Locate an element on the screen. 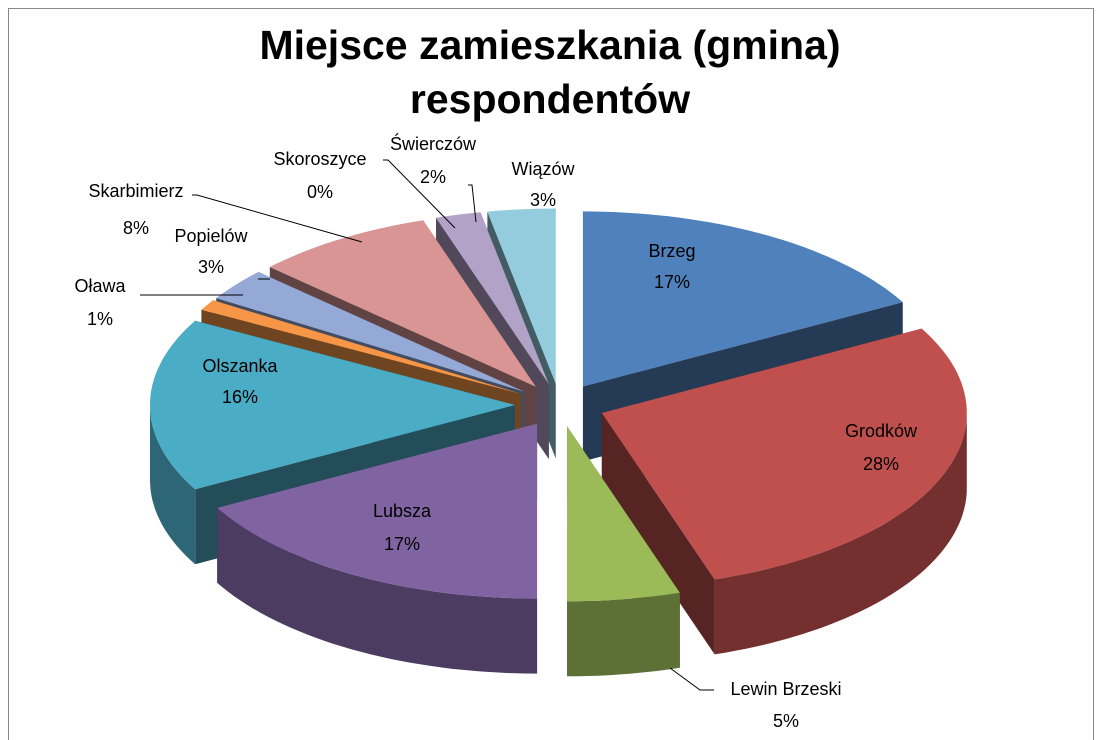 The image size is (1103, 740). slice-label: Skoroszyce is located at coordinates (319, 159).